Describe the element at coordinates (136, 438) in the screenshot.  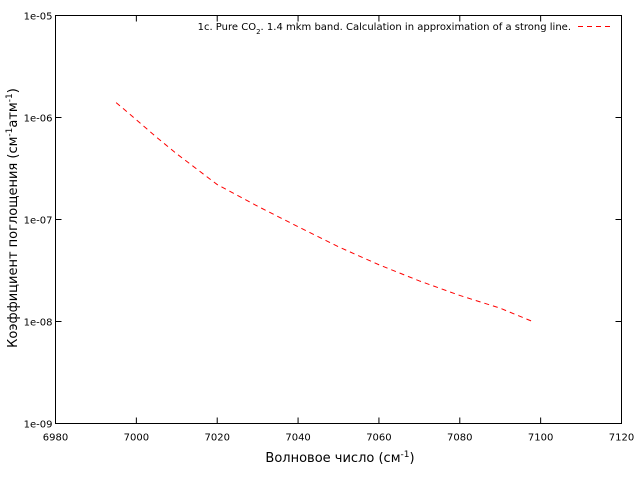
I see `x-tick-label: 7000` at that location.